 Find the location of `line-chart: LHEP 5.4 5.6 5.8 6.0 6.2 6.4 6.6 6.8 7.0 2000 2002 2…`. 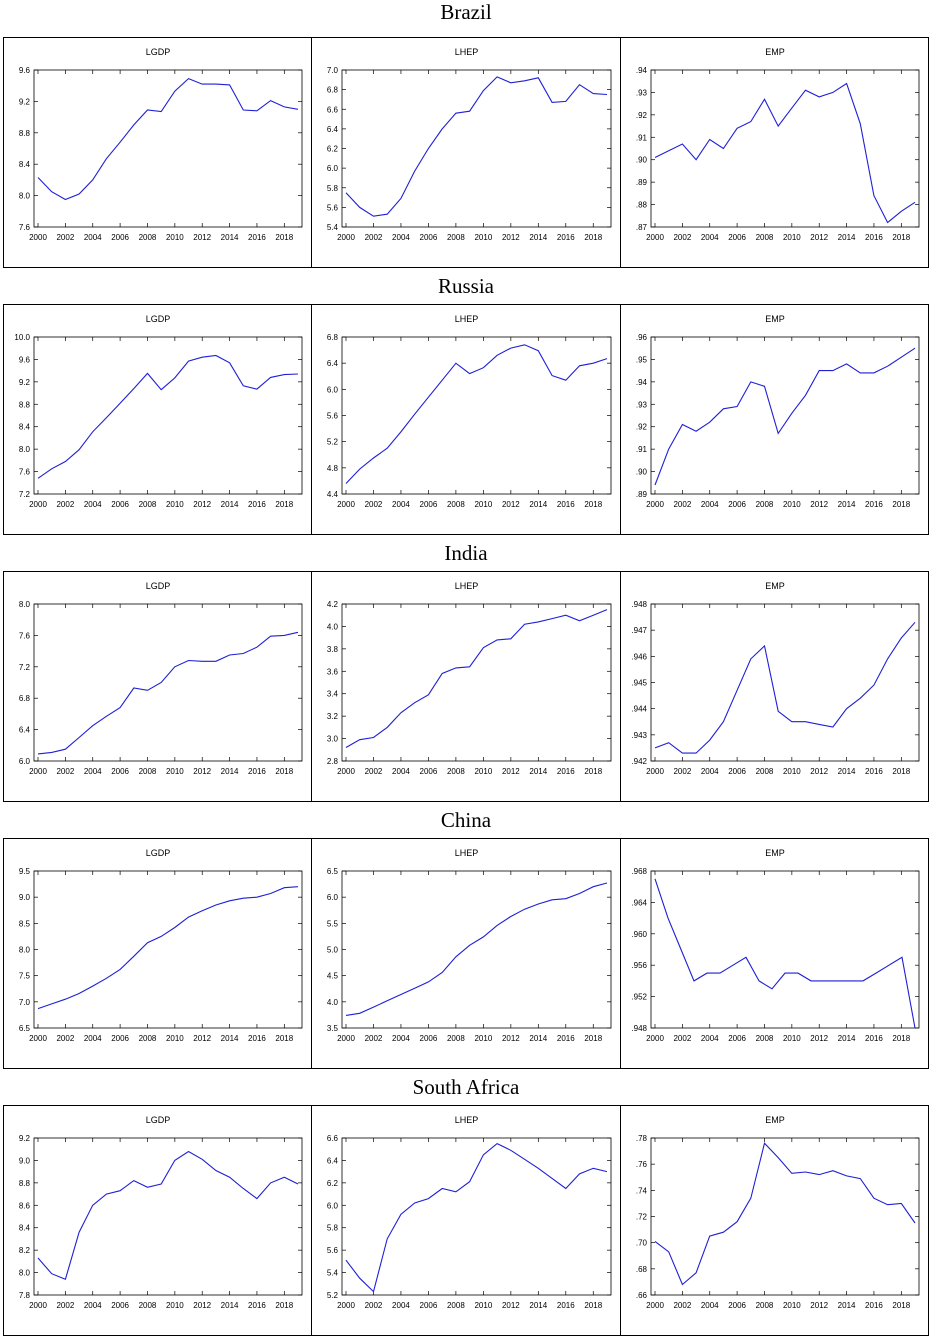

line-chart: LHEP 5.4 5.6 5.8 6.0 6.2 6.4 6.6 6.8 7.0 2000 2002 2… is located at coordinates (469, 144).